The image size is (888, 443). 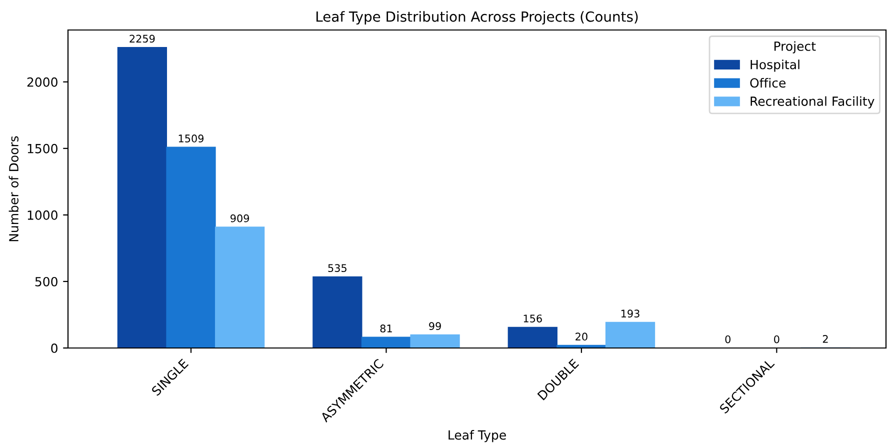 I want to click on data-label: 156, so click(x=533, y=318).